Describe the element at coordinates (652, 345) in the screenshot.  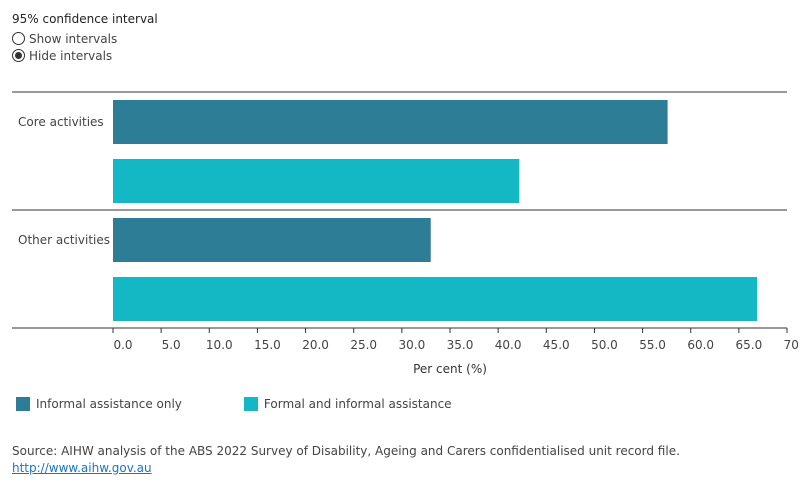
I see `x-tick-label: 55.0` at that location.